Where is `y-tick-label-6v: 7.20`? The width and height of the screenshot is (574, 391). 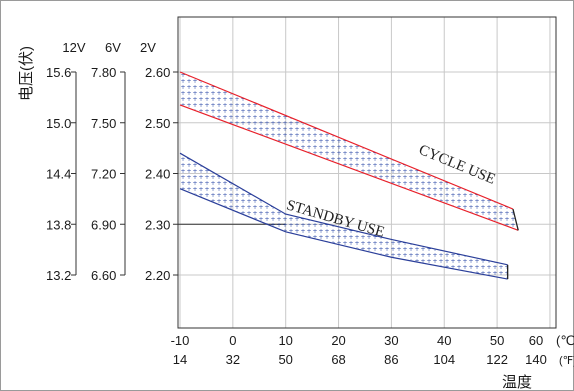
y-tick-label-6v: 7.20 is located at coordinates (103, 174).